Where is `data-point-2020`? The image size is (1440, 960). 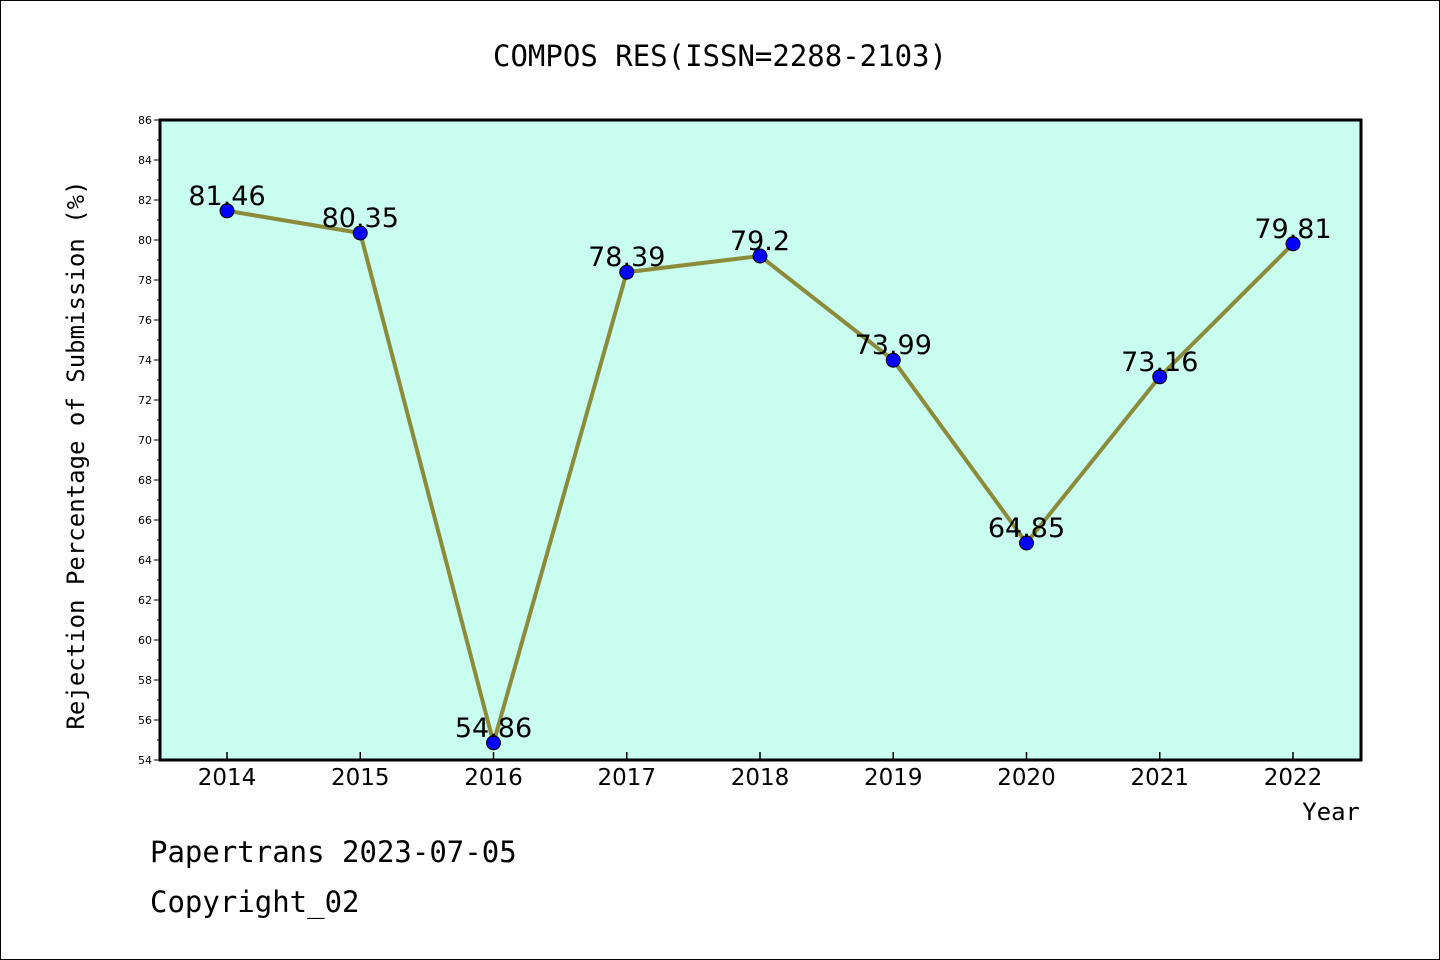 data-point-2020 is located at coordinates (1026, 543).